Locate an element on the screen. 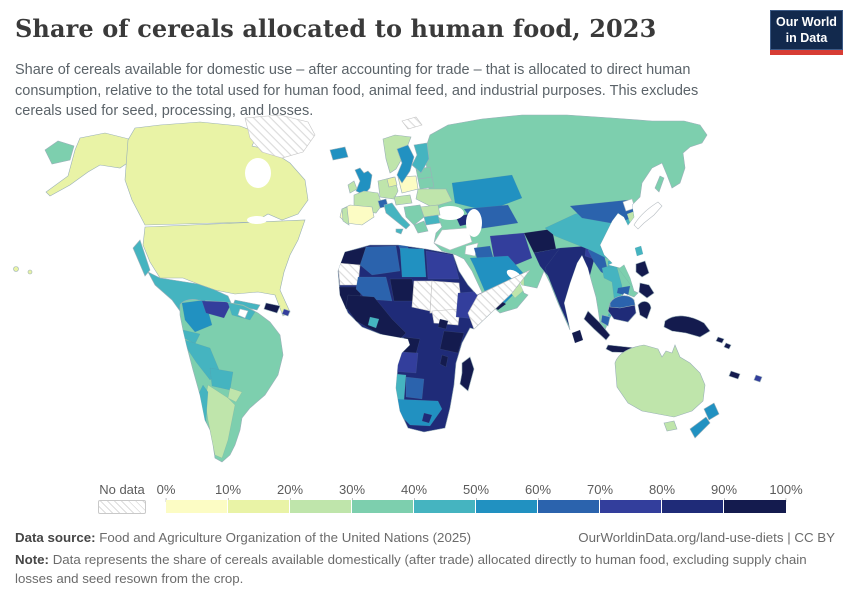 The width and height of the screenshot is (850, 600). region-greece is located at coordinates (421, 227).